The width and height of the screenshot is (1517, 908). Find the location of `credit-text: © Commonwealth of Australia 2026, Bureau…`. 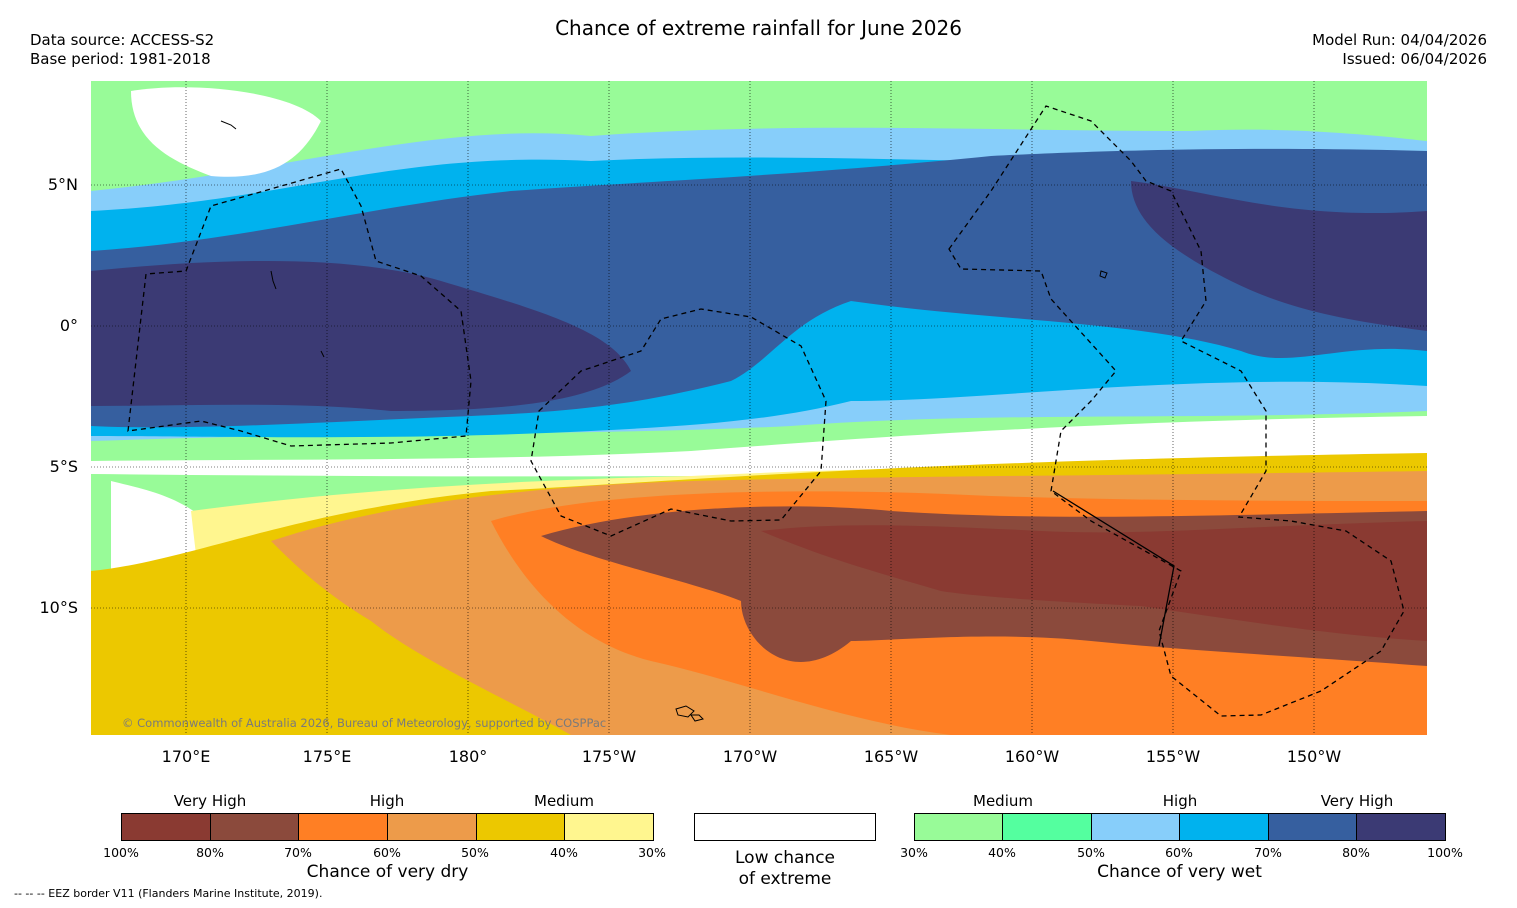

credit-text: © Commonwealth of Australia 2026, Bureau… is located at coordinates (364, 723).